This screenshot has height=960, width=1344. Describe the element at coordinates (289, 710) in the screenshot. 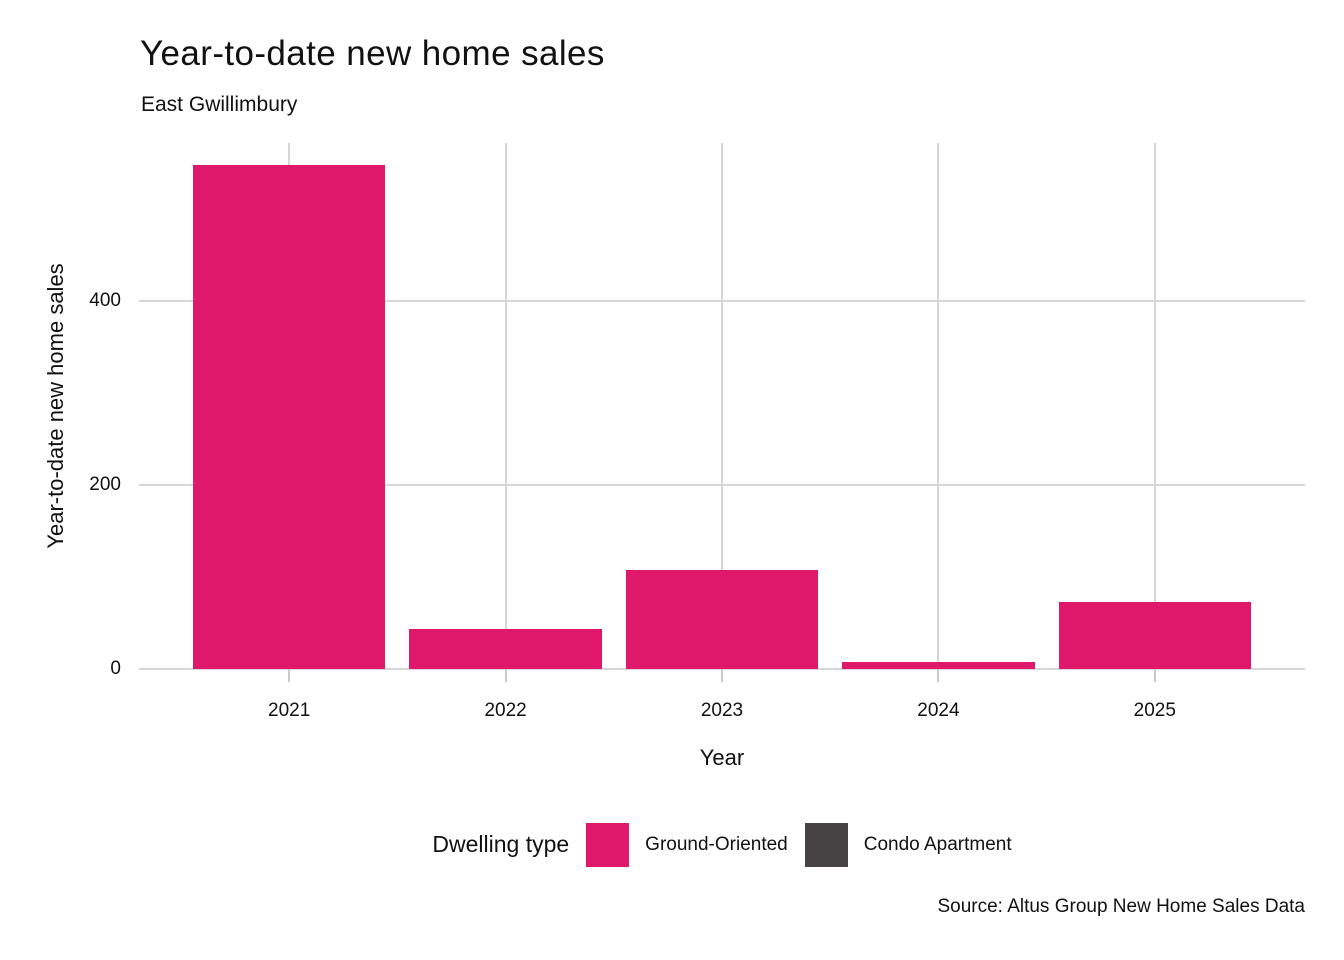

I see `x-tick-label-2021: 2021` at that location.